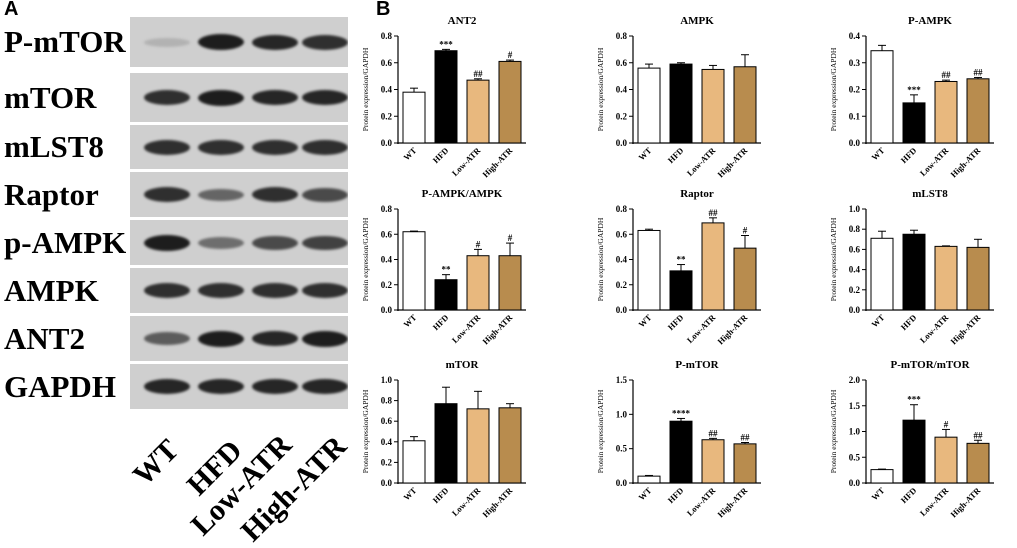 This screenshot has width=1017, height=548. I want to click on significance-label: ****, so click(681, 413).